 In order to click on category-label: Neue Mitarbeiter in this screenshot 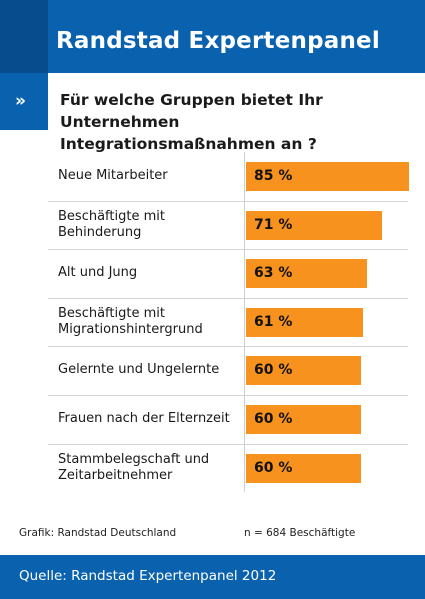, I will do `click(150, 176)`.